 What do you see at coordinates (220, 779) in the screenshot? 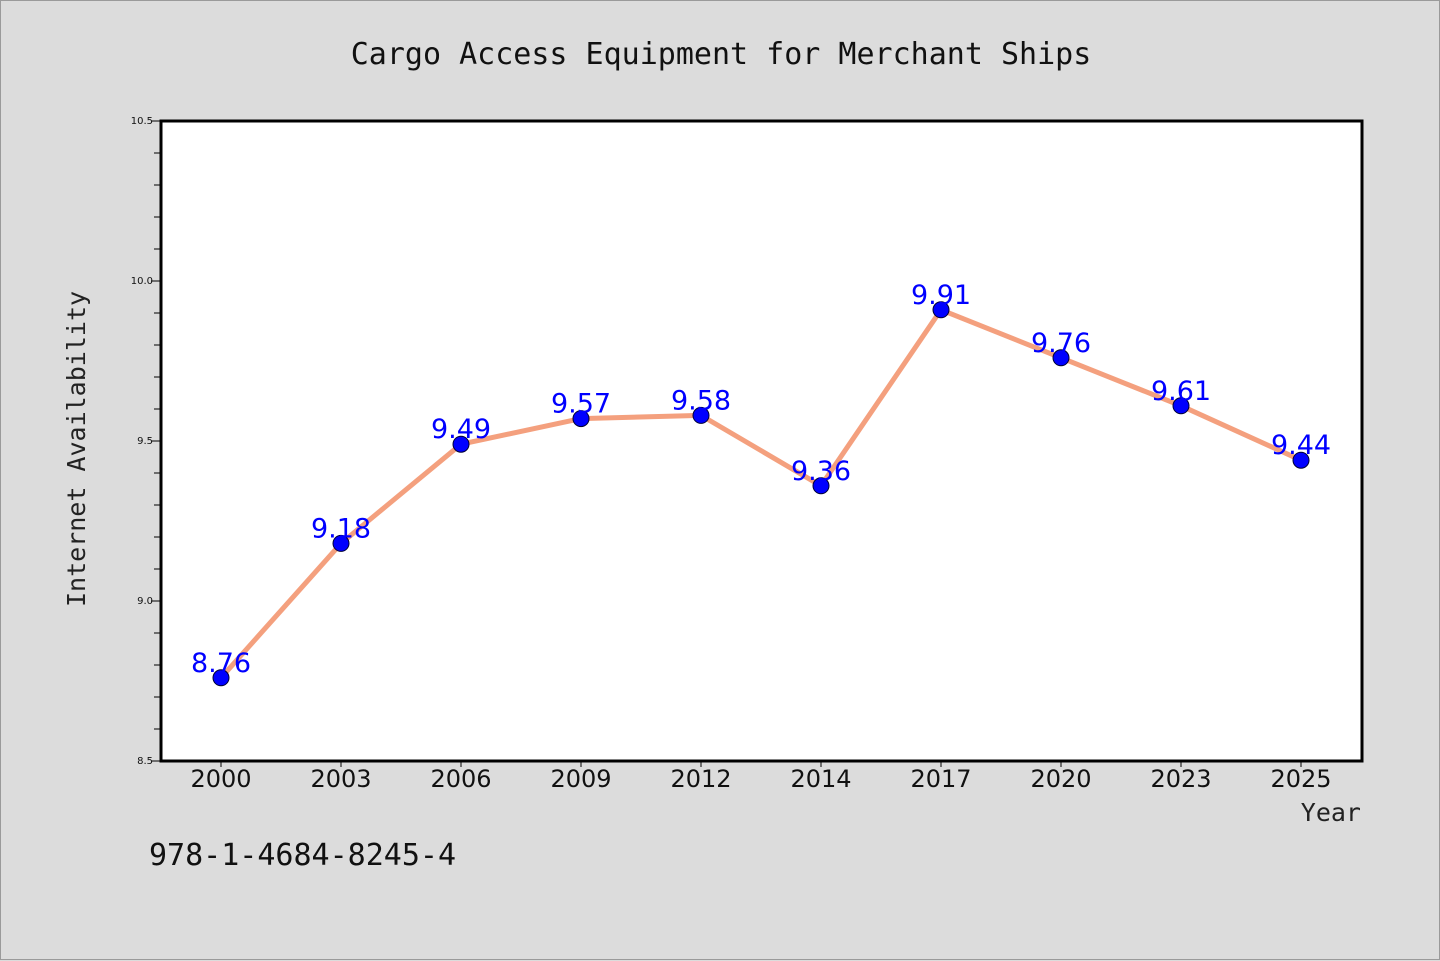
I see `x-tick-label: 2000` at bounding box center [220, 779].